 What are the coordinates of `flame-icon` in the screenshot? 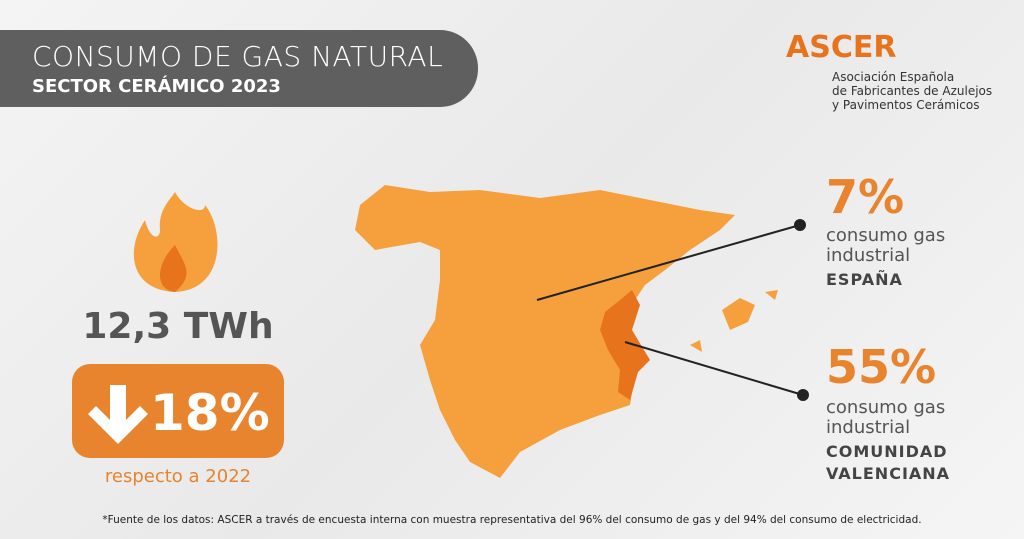 It's located at (175, 242).